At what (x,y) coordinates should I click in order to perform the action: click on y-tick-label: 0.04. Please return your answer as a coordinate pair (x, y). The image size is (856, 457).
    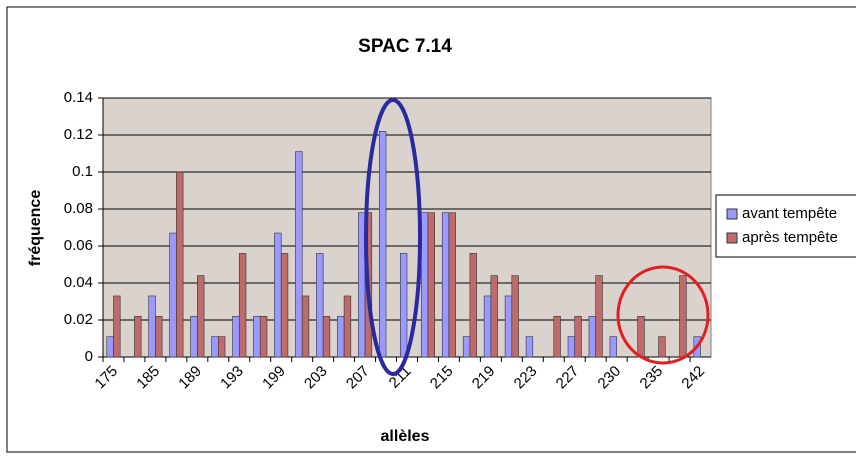
    Looking at the image, I should click on (78, 282).